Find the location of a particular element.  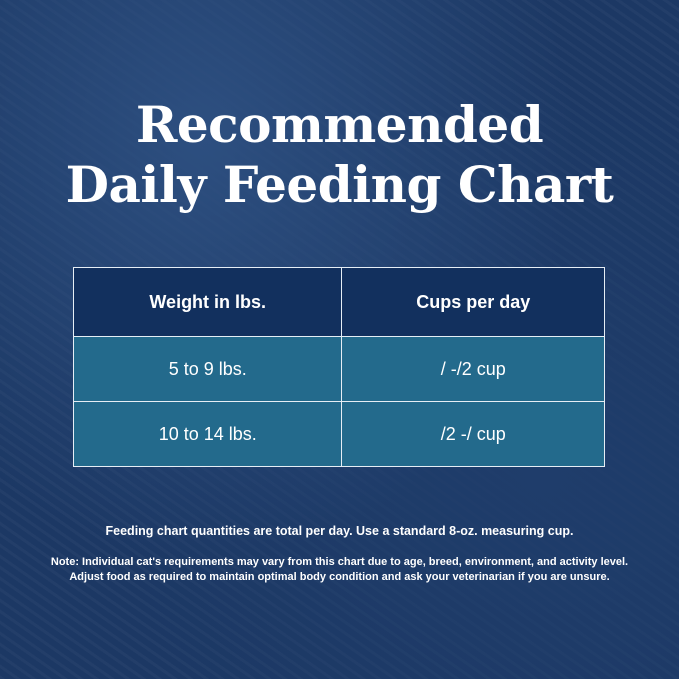

header-weight: Weight in lbs. is located at coordinates (207, 302).